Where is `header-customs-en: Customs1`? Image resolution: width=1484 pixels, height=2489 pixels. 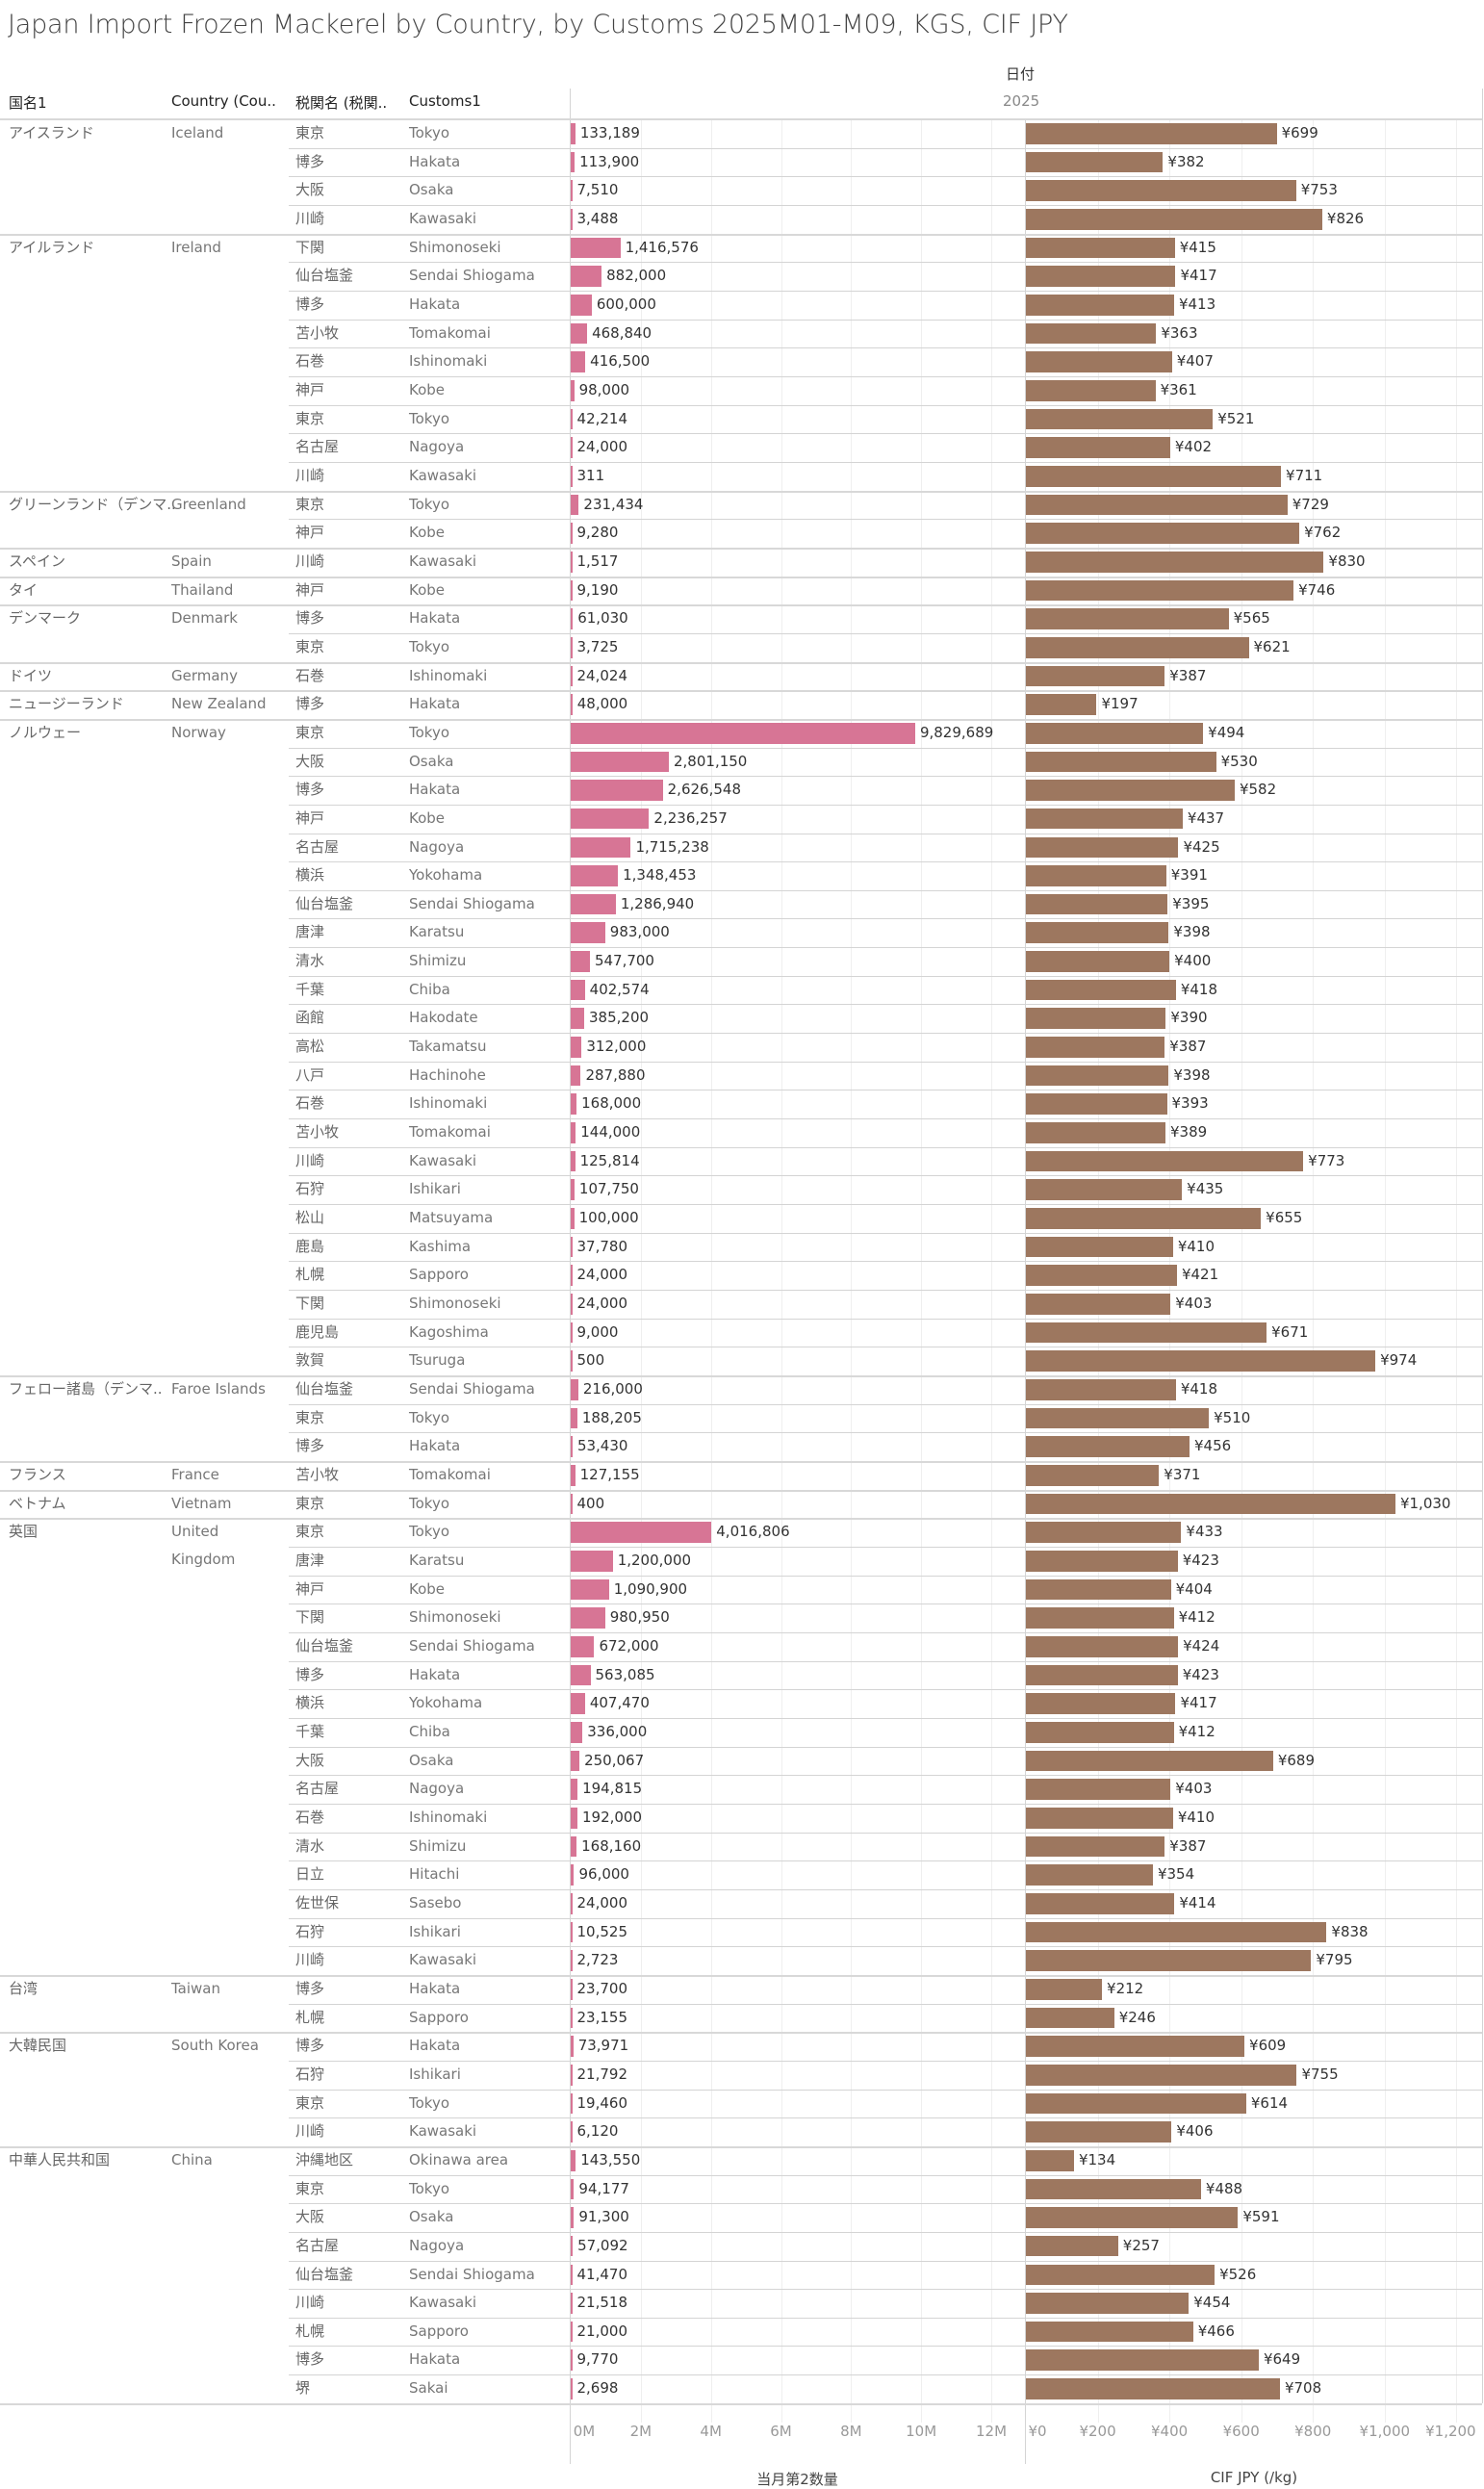 header-customs-en: Customs1 is located at coordinates (445, 101).